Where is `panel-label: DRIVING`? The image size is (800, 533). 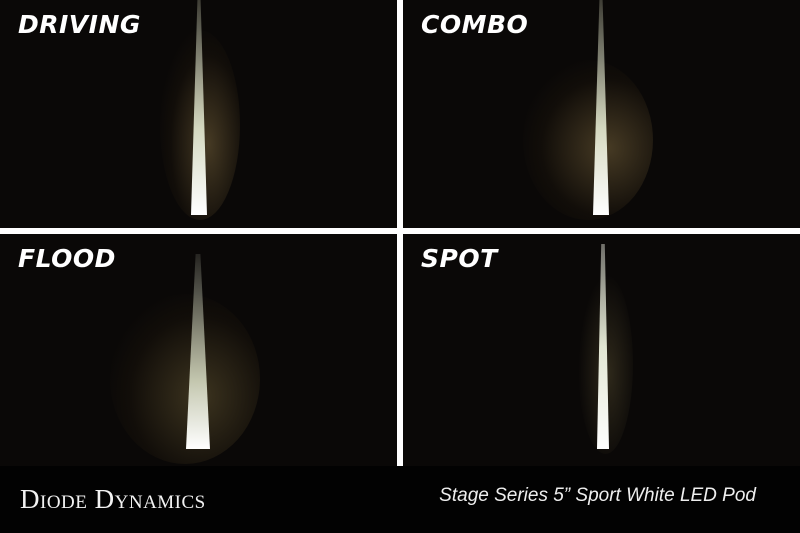
panel-label: DRIVING is located at coordinates (79, 24).